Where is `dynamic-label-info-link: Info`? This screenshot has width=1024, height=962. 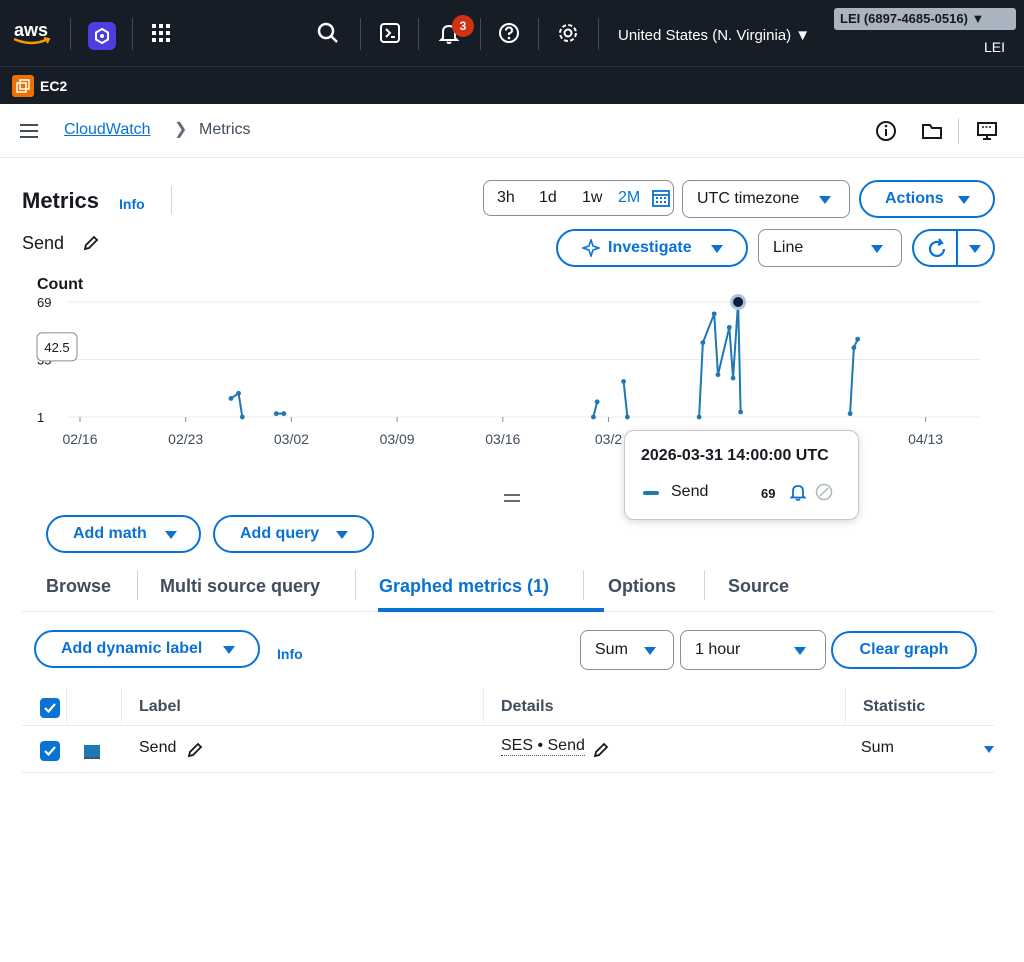 dynamic-label-info-link: Info is located at coordinates (290, 654).